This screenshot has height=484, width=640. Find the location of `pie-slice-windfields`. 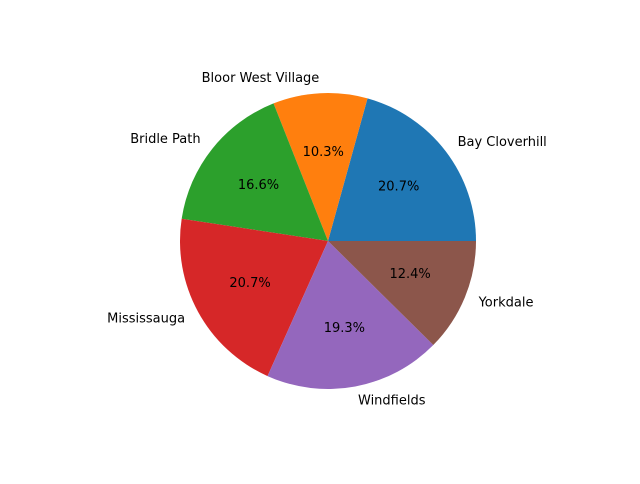

pie-slice-windfields is located at coordinates (350, 315).